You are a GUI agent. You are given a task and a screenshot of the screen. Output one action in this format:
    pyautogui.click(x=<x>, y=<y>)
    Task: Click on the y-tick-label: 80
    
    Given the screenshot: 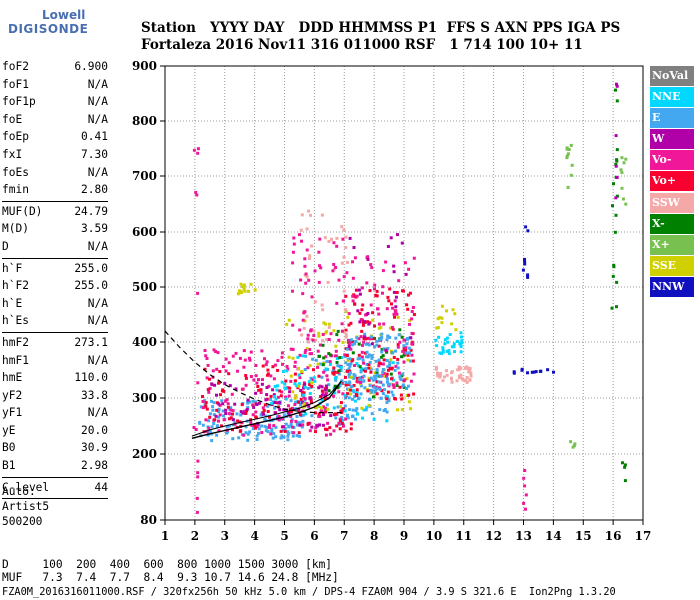 What is the action you would take?
    pyautogui.click(x=148, y=520)
    